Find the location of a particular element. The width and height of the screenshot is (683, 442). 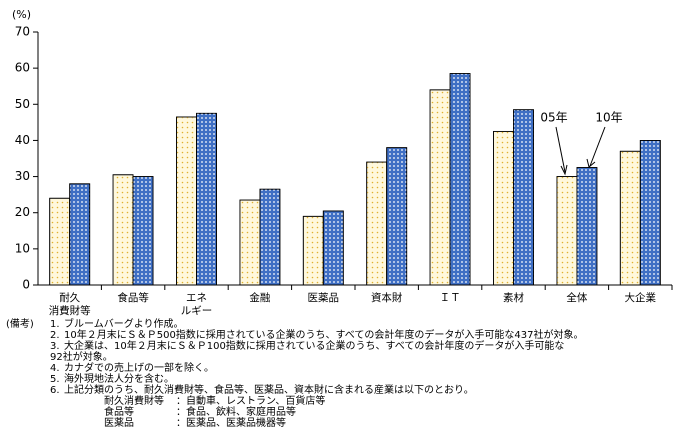

y-tick-label: 50 is located at coordinates (22, 104).